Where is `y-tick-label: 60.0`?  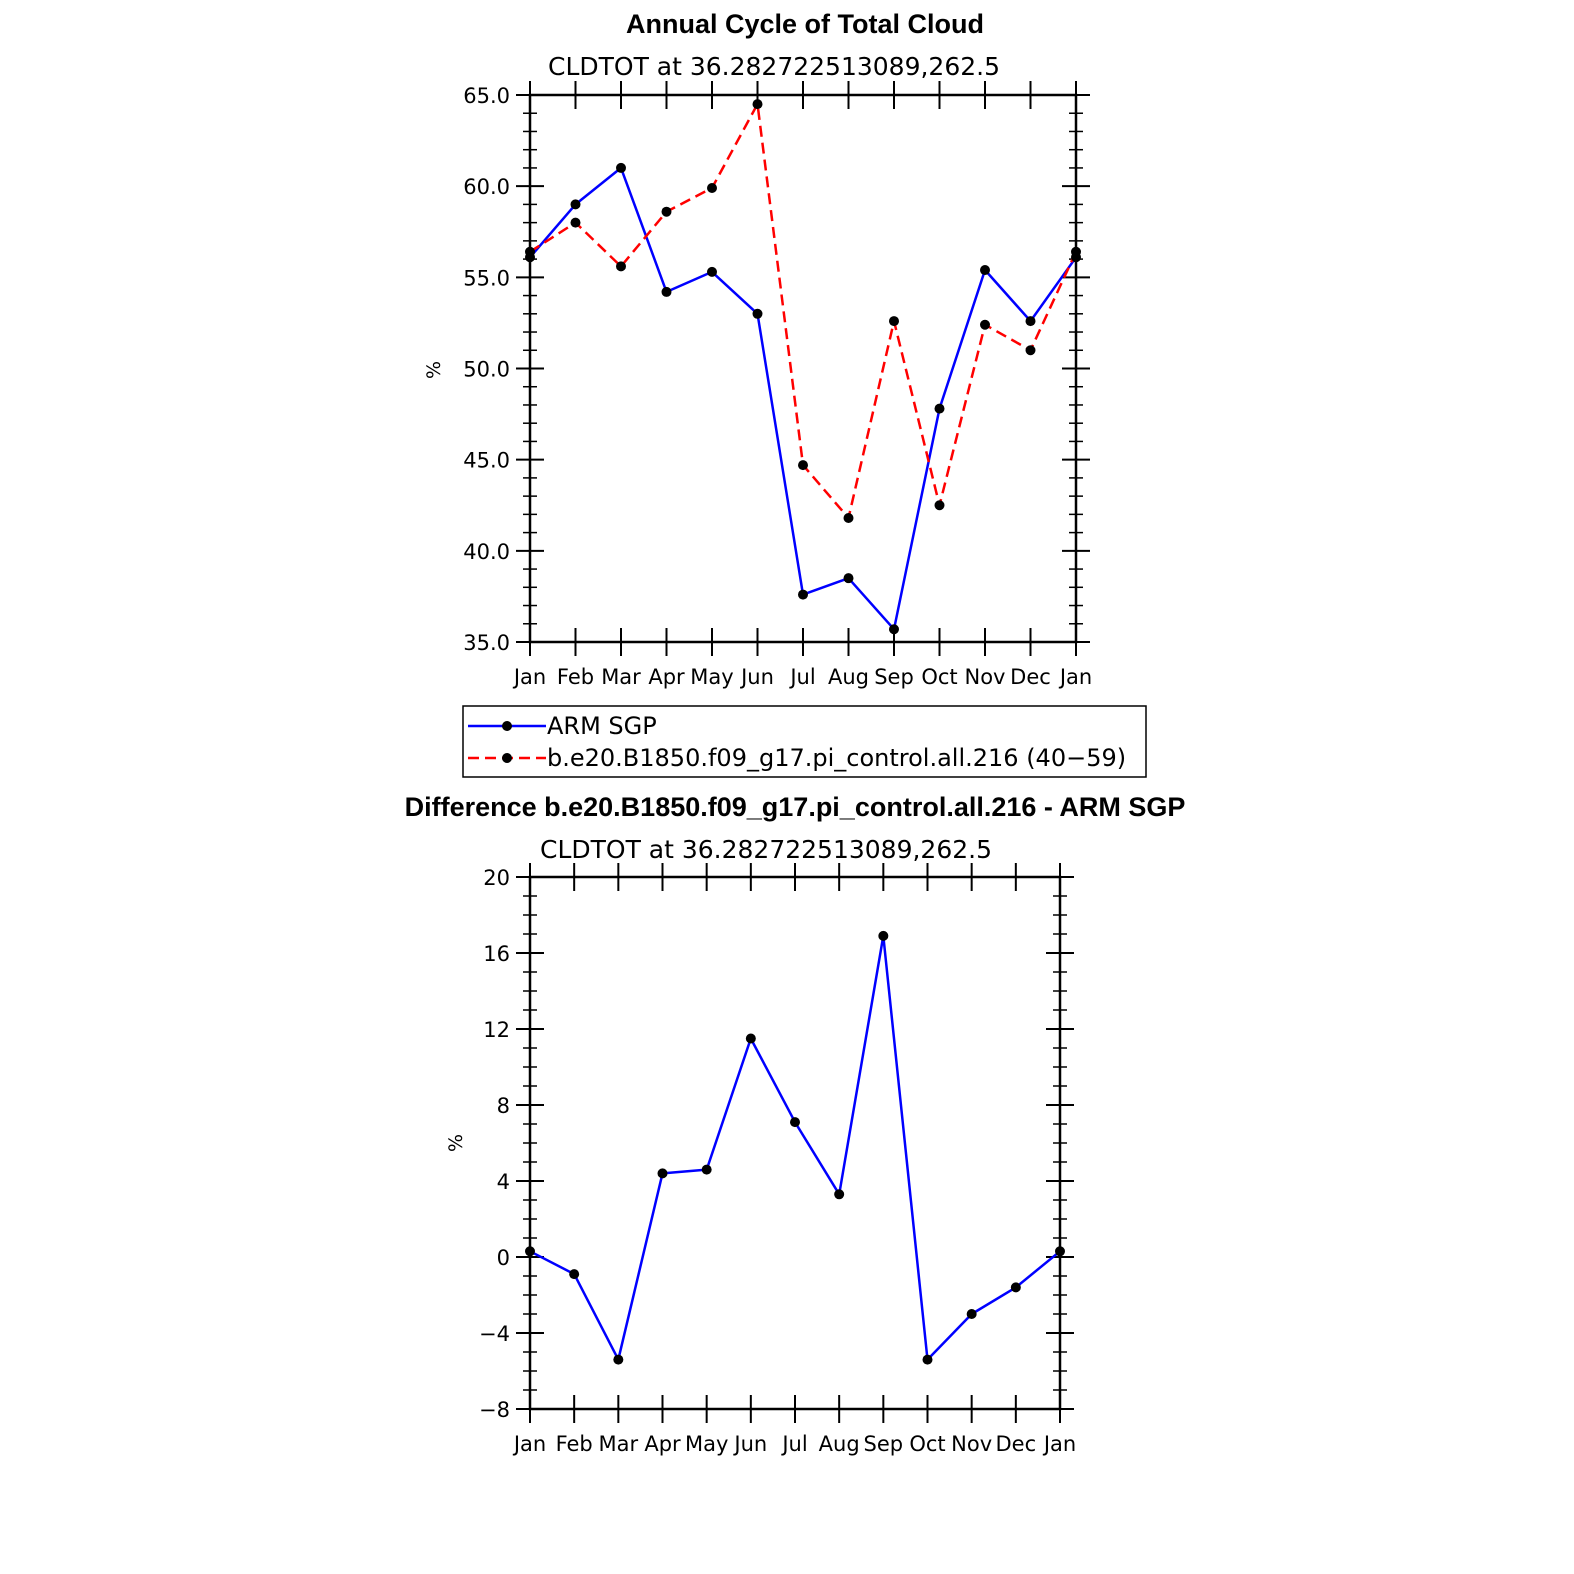 y-tick-label: 60.0 is located at coordinates (486, 187).